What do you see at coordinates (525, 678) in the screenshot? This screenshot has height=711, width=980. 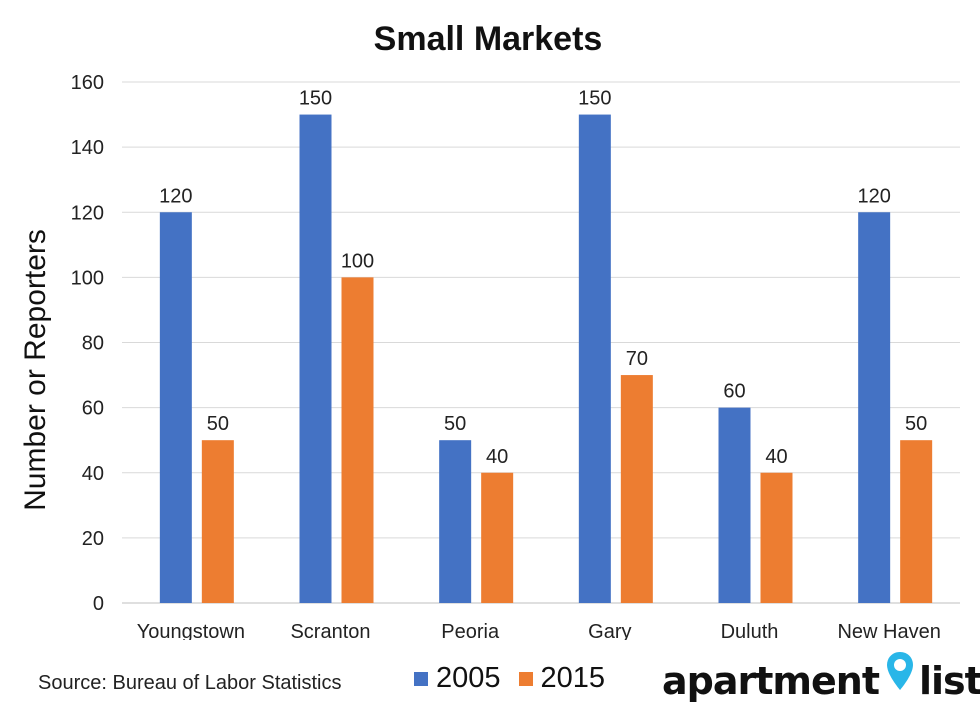 I see `legend-swatch-2015` at bounding box center [525, 678].